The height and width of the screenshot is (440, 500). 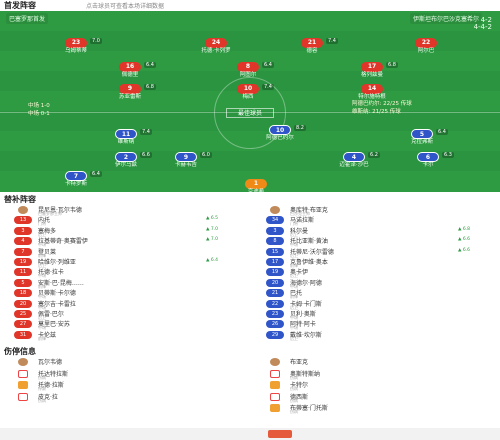 I want to click on player-jersey: 17, so click(x=372, y=67).